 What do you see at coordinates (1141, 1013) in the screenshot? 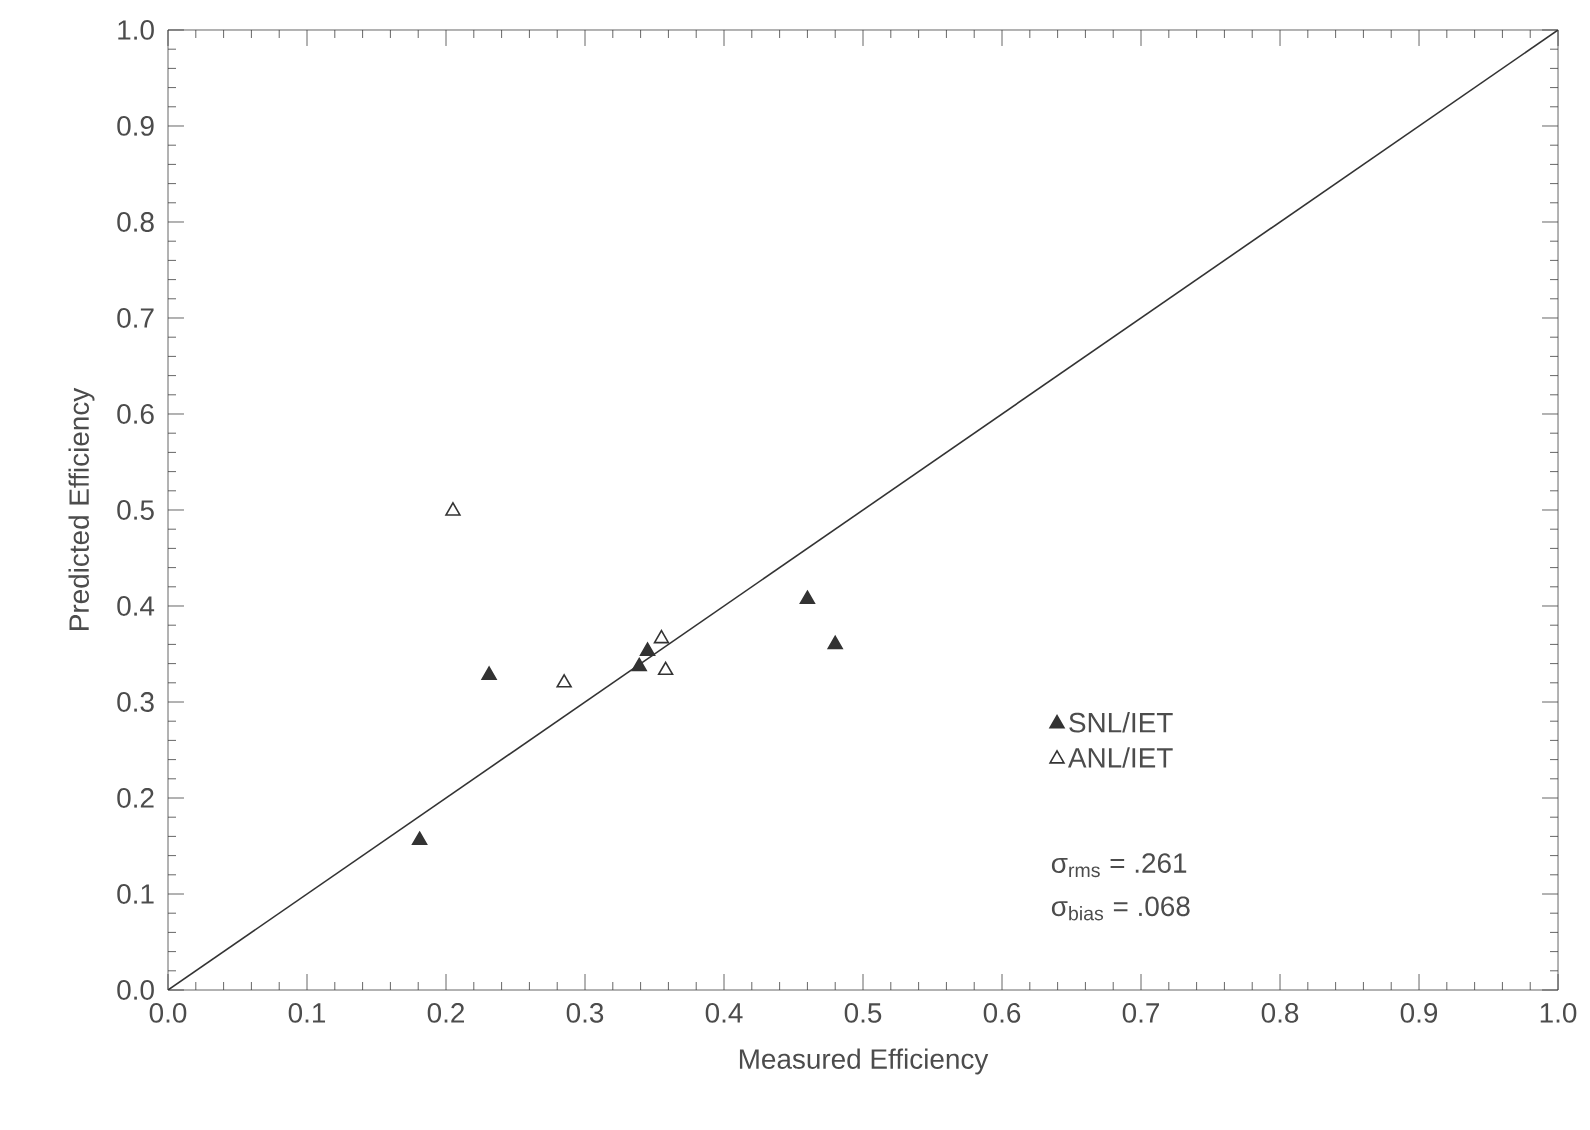
I see `x-tick-label: 0.7` at bounding box center [1141, 1013].